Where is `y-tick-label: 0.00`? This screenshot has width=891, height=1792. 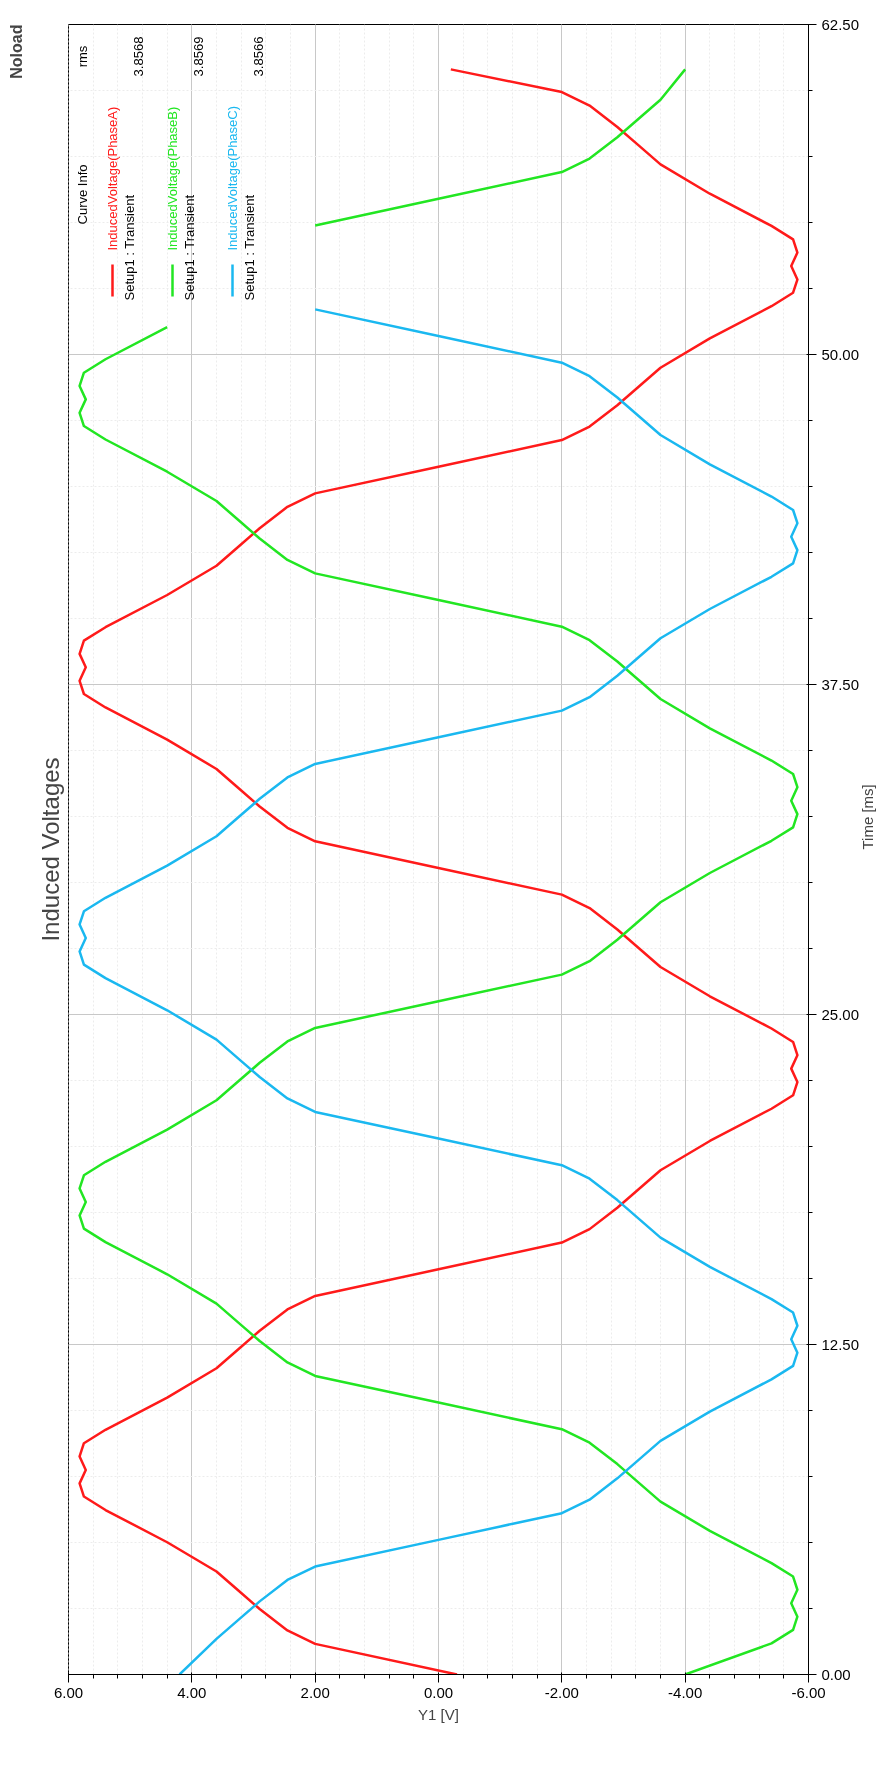 y-tick-label: 0.00 is located at coordinates (836, 1674).